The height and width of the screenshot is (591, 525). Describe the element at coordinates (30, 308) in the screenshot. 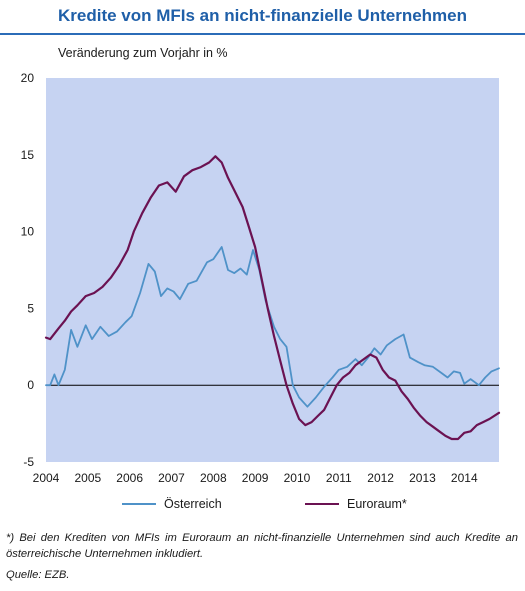

I see `y-tick-label: 5` at that location.